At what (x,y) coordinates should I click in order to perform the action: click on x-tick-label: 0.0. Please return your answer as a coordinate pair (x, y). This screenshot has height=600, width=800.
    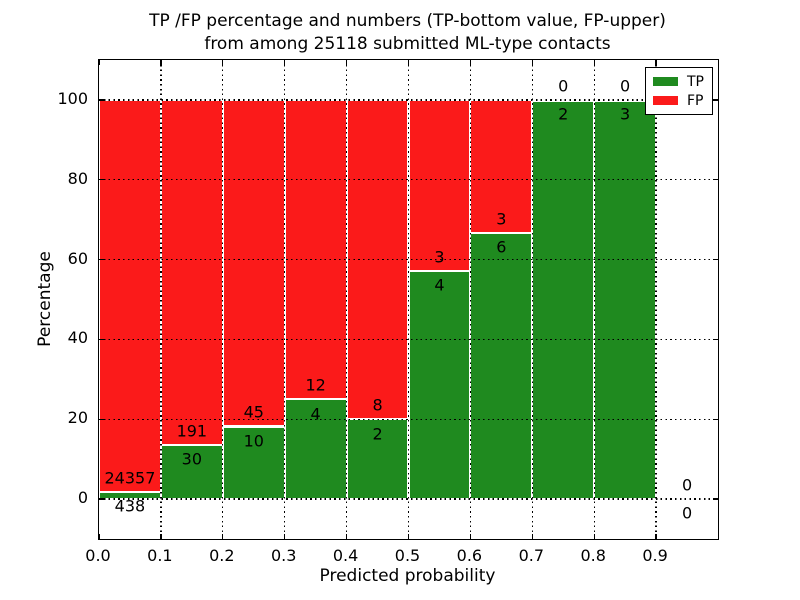
    Looking at the image, I should click on (98, 555).